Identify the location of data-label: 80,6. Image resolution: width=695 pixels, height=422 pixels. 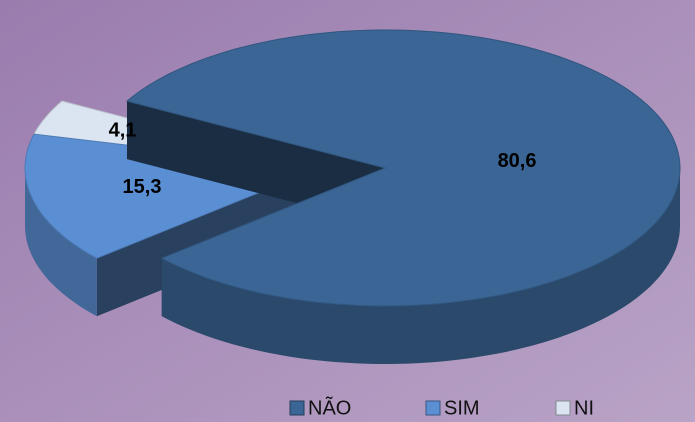
(517, 161).